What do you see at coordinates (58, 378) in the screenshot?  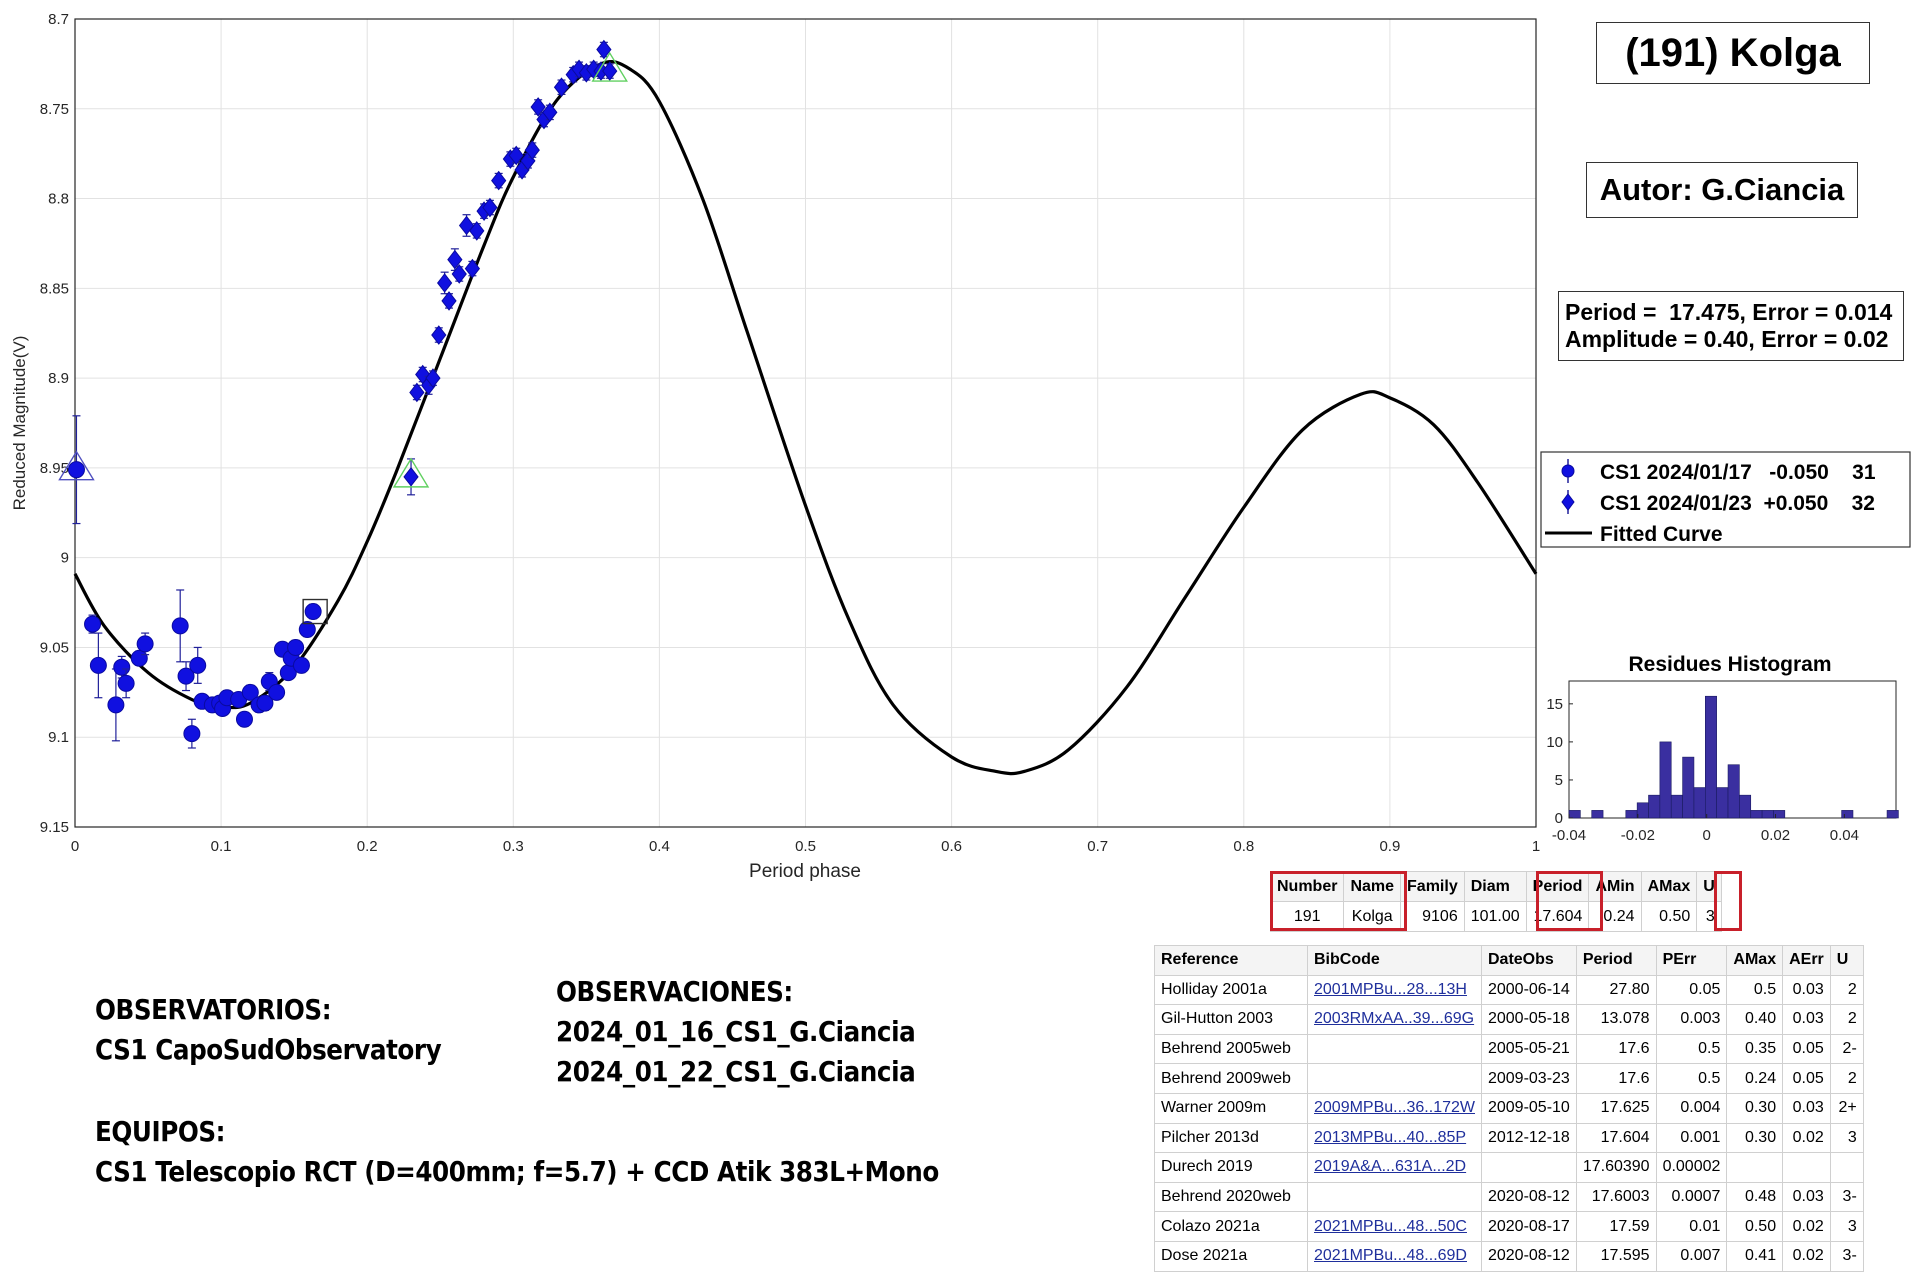 I see `y-tick-label: 8.9` at bounding box center [58, 378].